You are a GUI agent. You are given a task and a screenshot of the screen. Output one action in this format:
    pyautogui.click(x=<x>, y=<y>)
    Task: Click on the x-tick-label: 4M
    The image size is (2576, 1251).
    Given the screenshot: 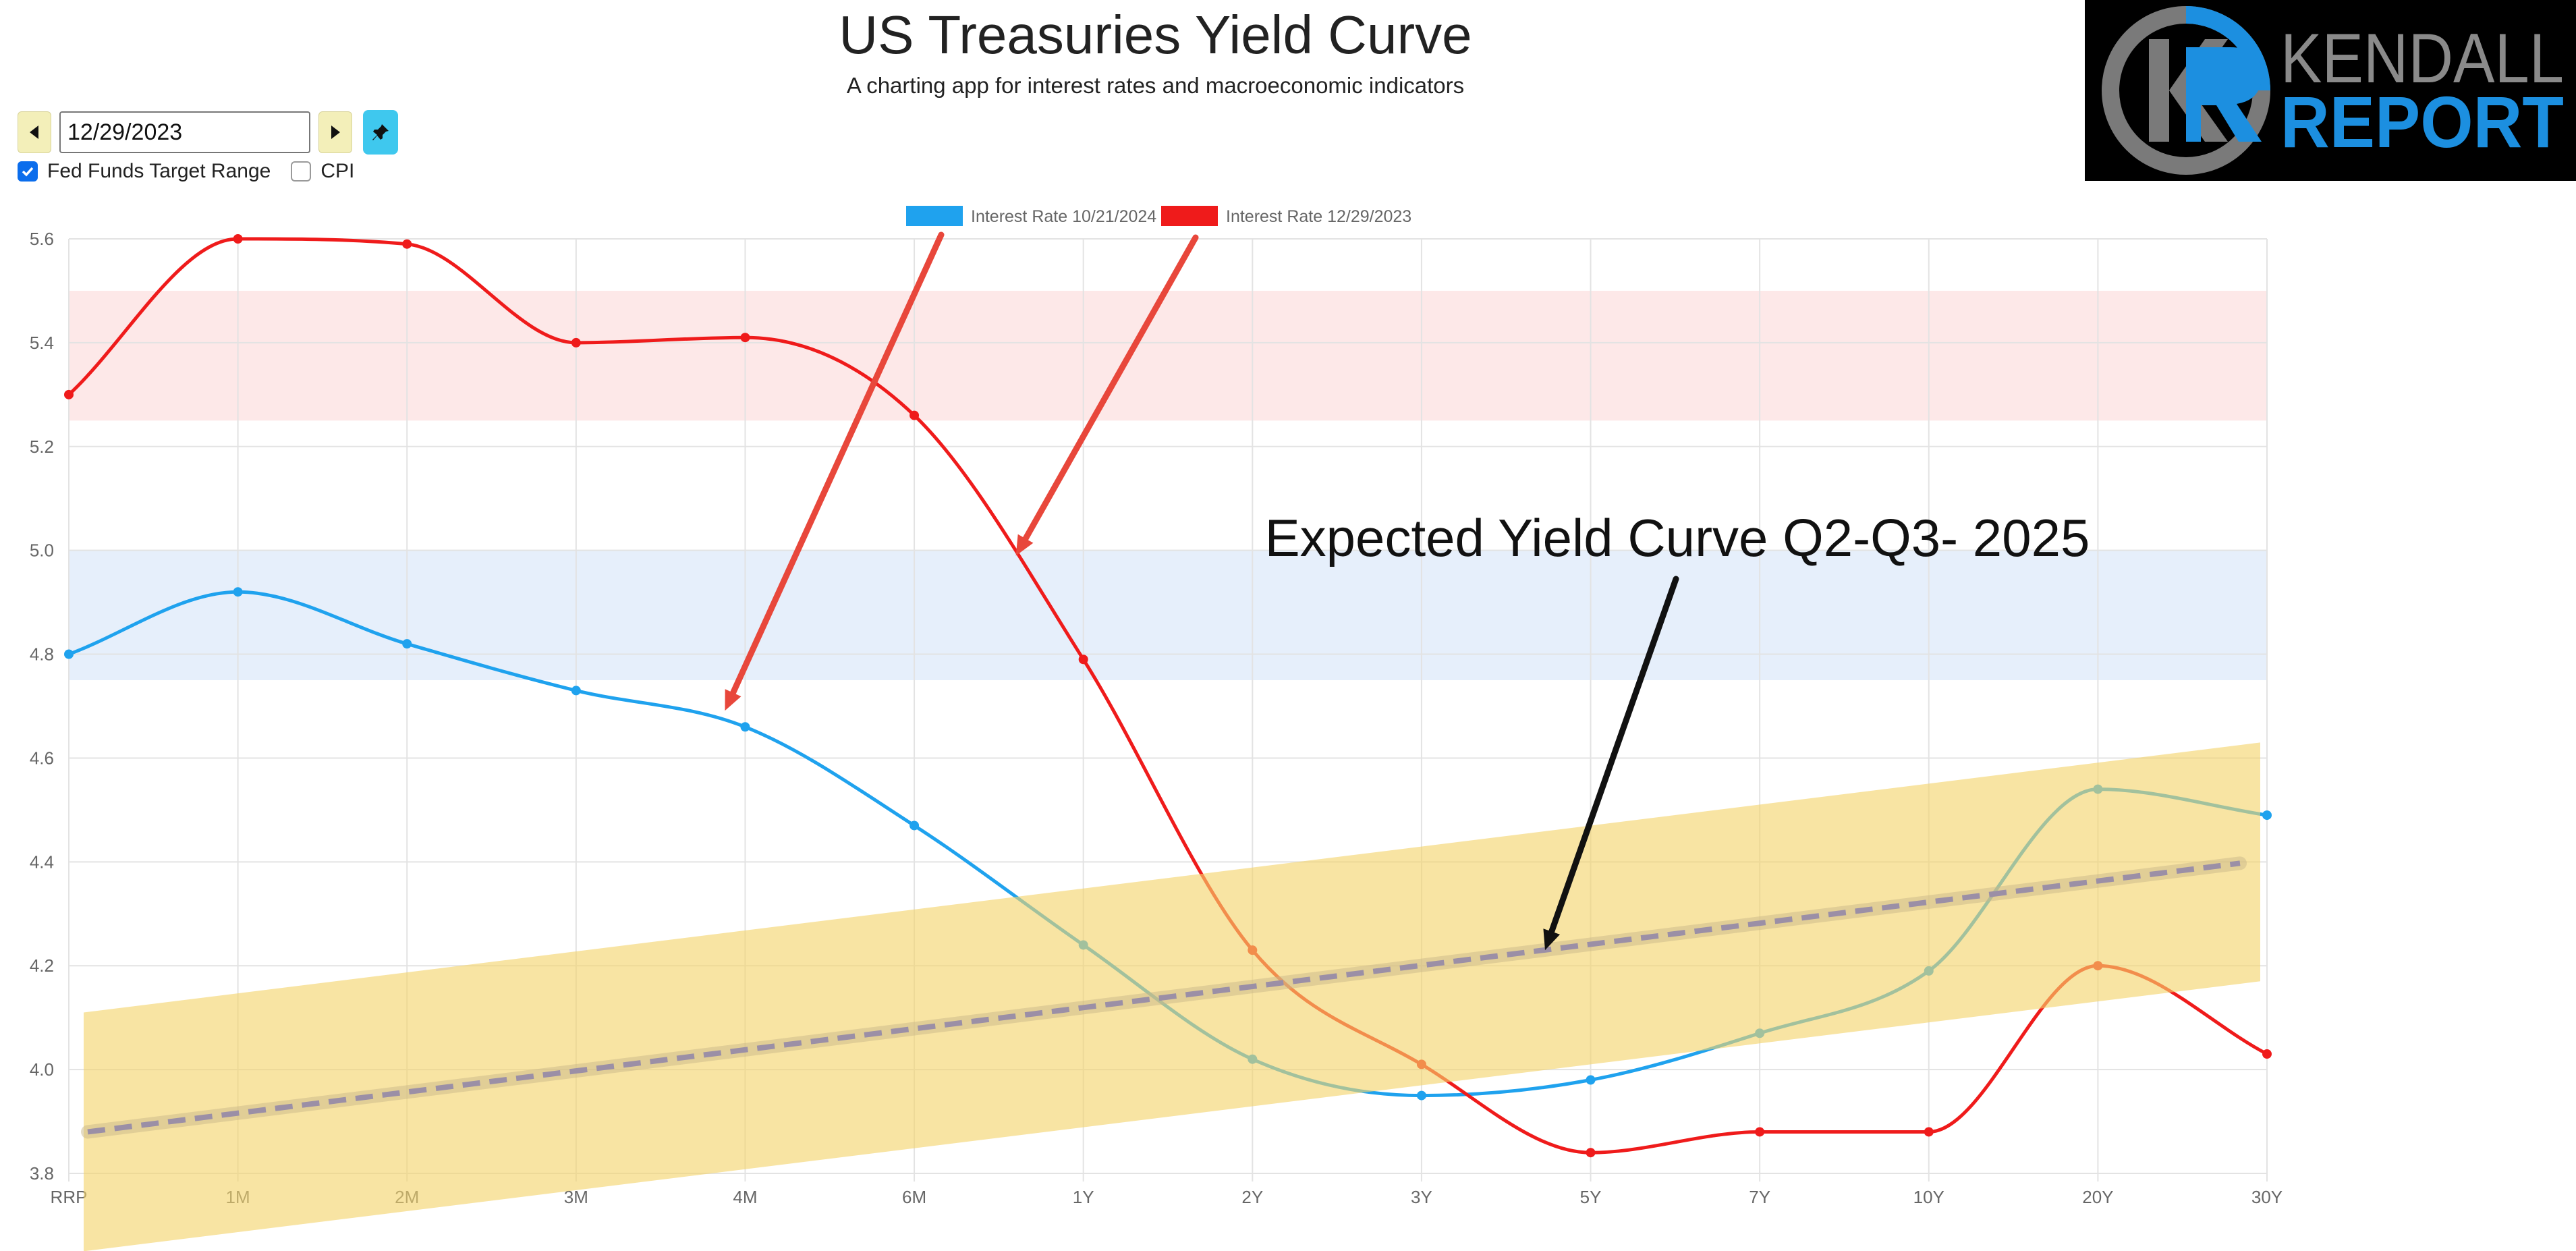 What is the action you would take?
    pyautogui.click(x=745, y=1197)
    